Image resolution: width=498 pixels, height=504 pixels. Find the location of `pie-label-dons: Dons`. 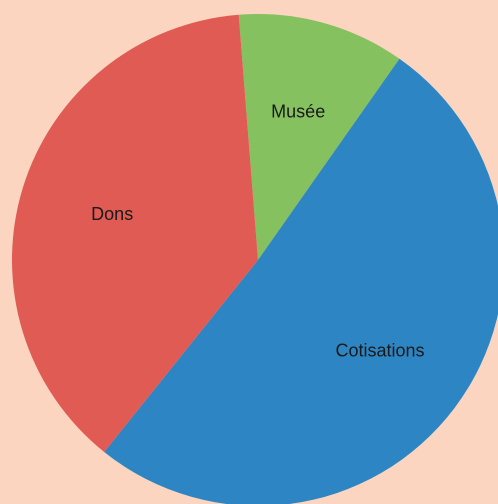

pie-label-dons: Dons is located at coordinates (112, 214).